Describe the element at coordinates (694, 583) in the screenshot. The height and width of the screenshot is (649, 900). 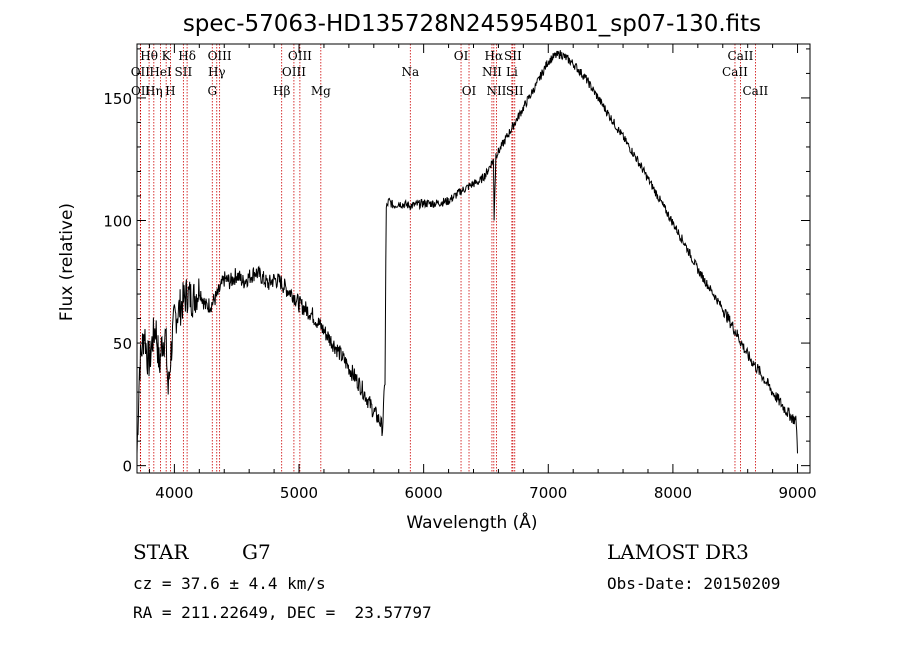
I see `observation-date: Obs-Date: 20150209` at that location.